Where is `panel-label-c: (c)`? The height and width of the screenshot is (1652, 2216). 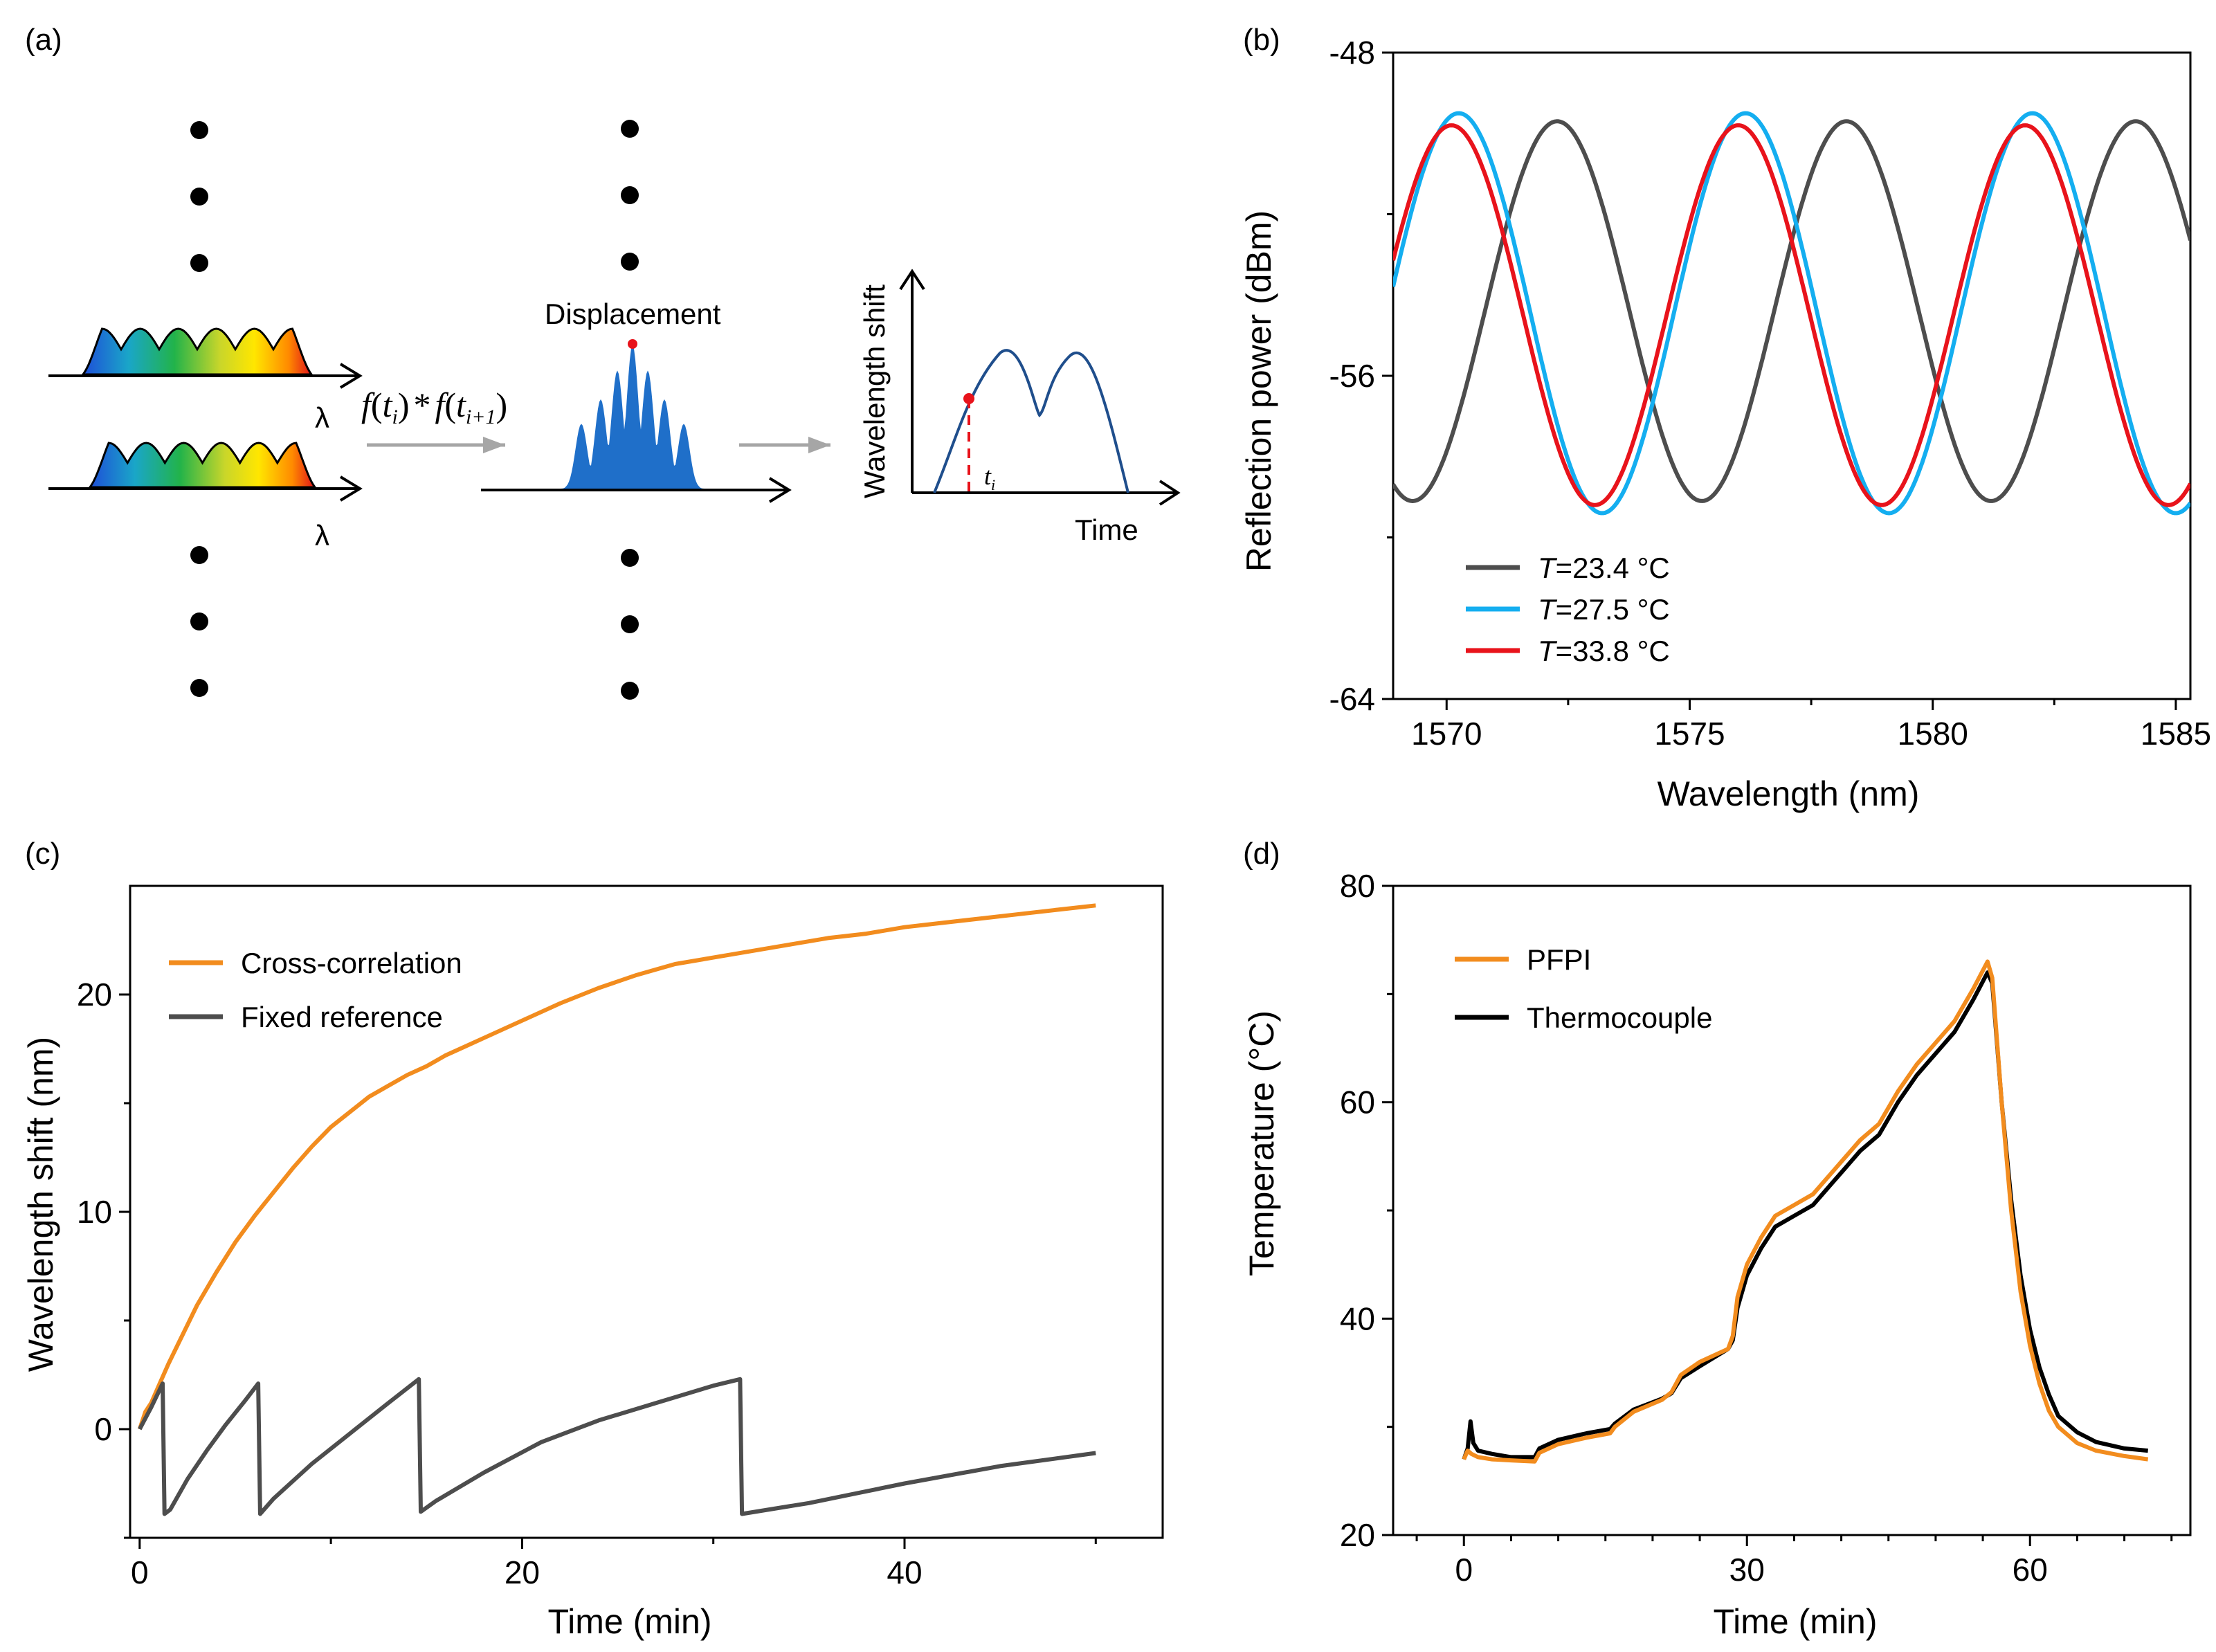
panel-label-c: (c) is located at coordinates (42, 854).